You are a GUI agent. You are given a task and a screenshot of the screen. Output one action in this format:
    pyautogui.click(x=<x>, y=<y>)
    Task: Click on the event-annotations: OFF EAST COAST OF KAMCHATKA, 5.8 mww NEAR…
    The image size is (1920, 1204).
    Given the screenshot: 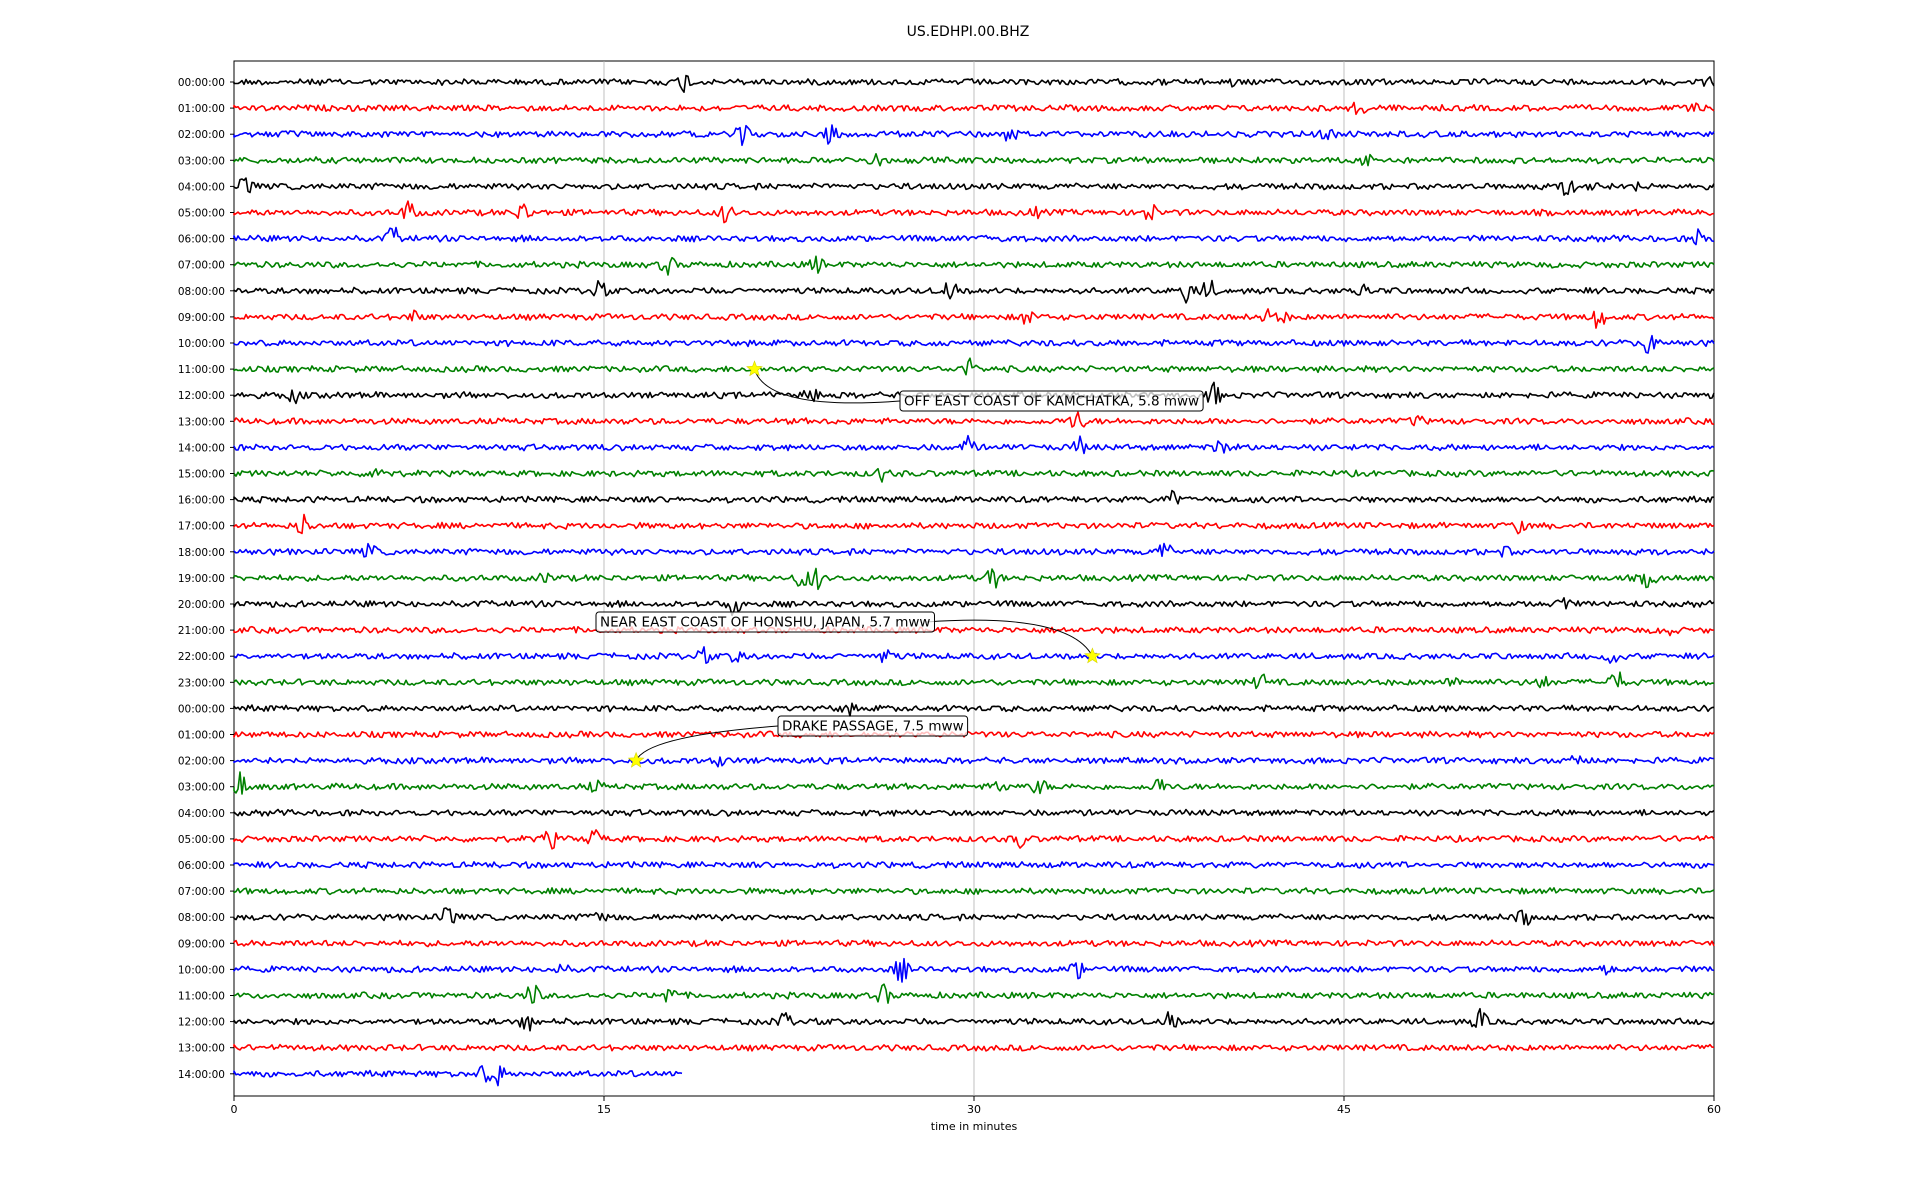 What is the action you would take?
    pyautogui.click(x=899, y=564)
    